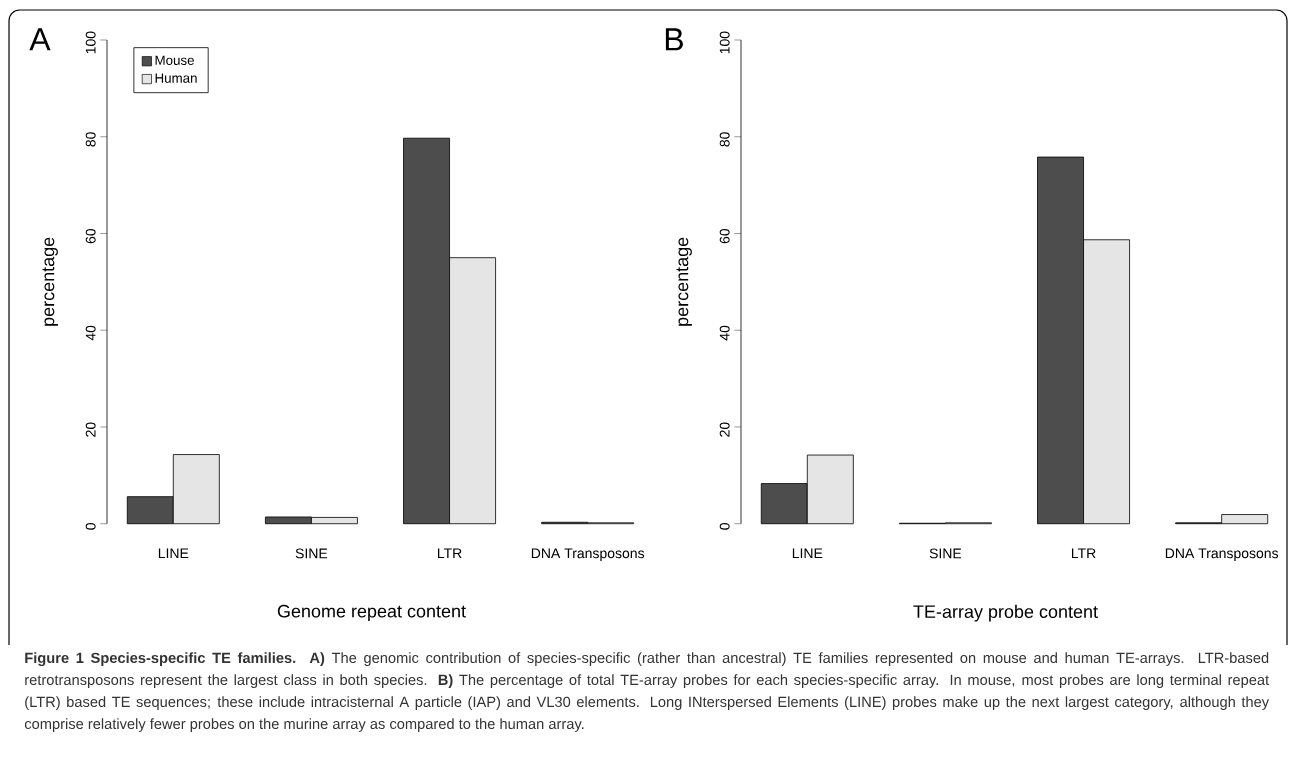  Describe the element at coordinates (40, 39) in the screenshot. I see `text: A` at that location.